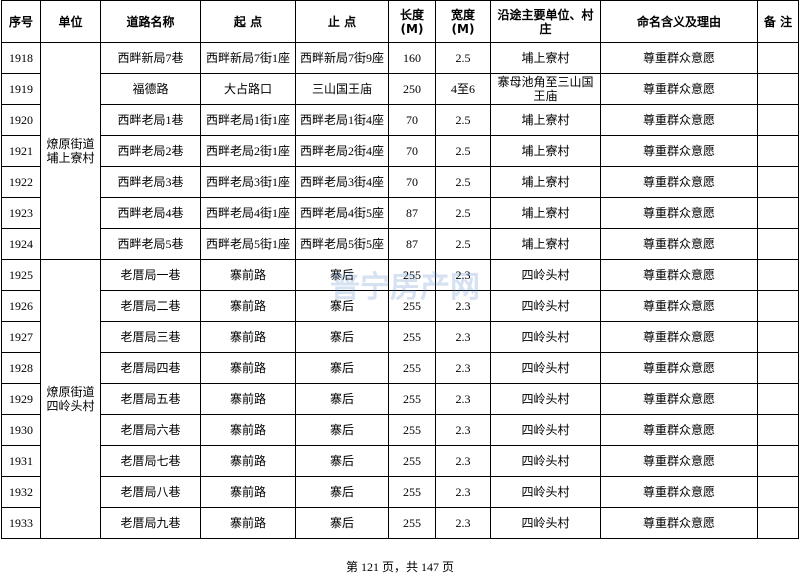 The image size is (800, 575). I want to click on header-cell: 长度 (M), so click(412, 21).